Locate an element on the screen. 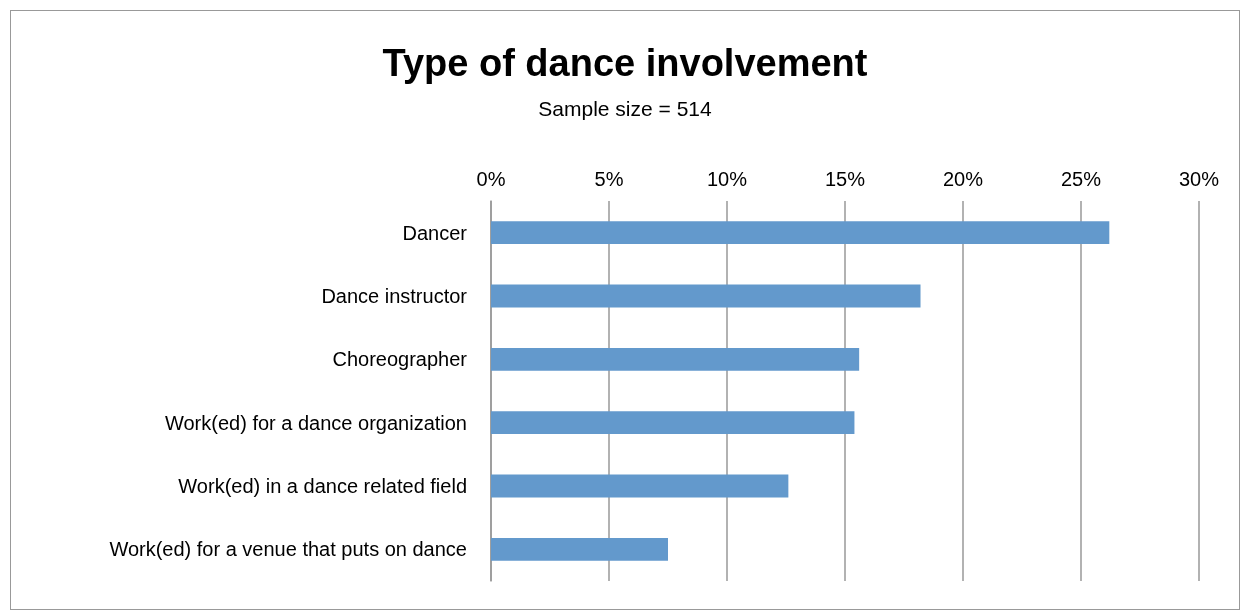 This screenshot has width=1244, height=612. y-tick-label: Work(ed) for a venue that puts on dance is located at coordinates (288, 549).